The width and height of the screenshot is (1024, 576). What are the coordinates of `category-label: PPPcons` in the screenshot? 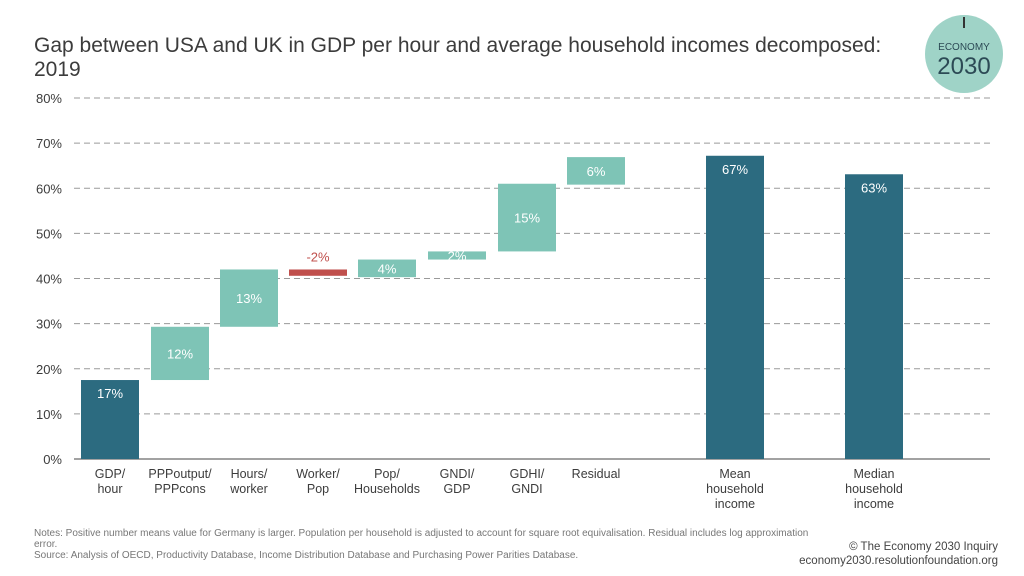 It's located at (179, 489).